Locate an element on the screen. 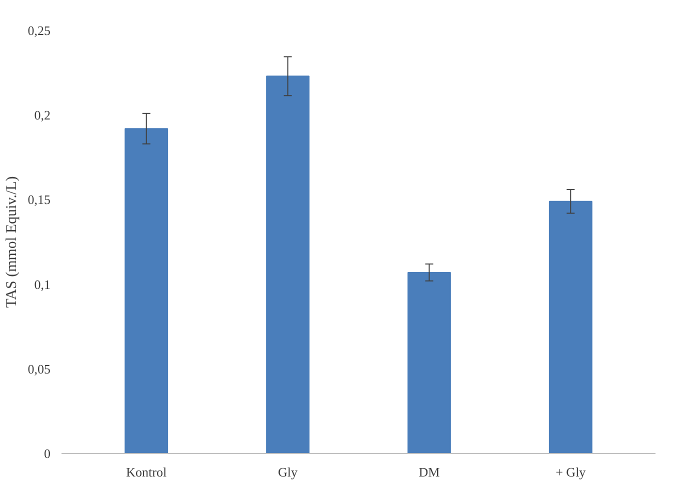 The image size is (683, 490). y-tick-label: 0,1 is located at coordinates (42, 284).